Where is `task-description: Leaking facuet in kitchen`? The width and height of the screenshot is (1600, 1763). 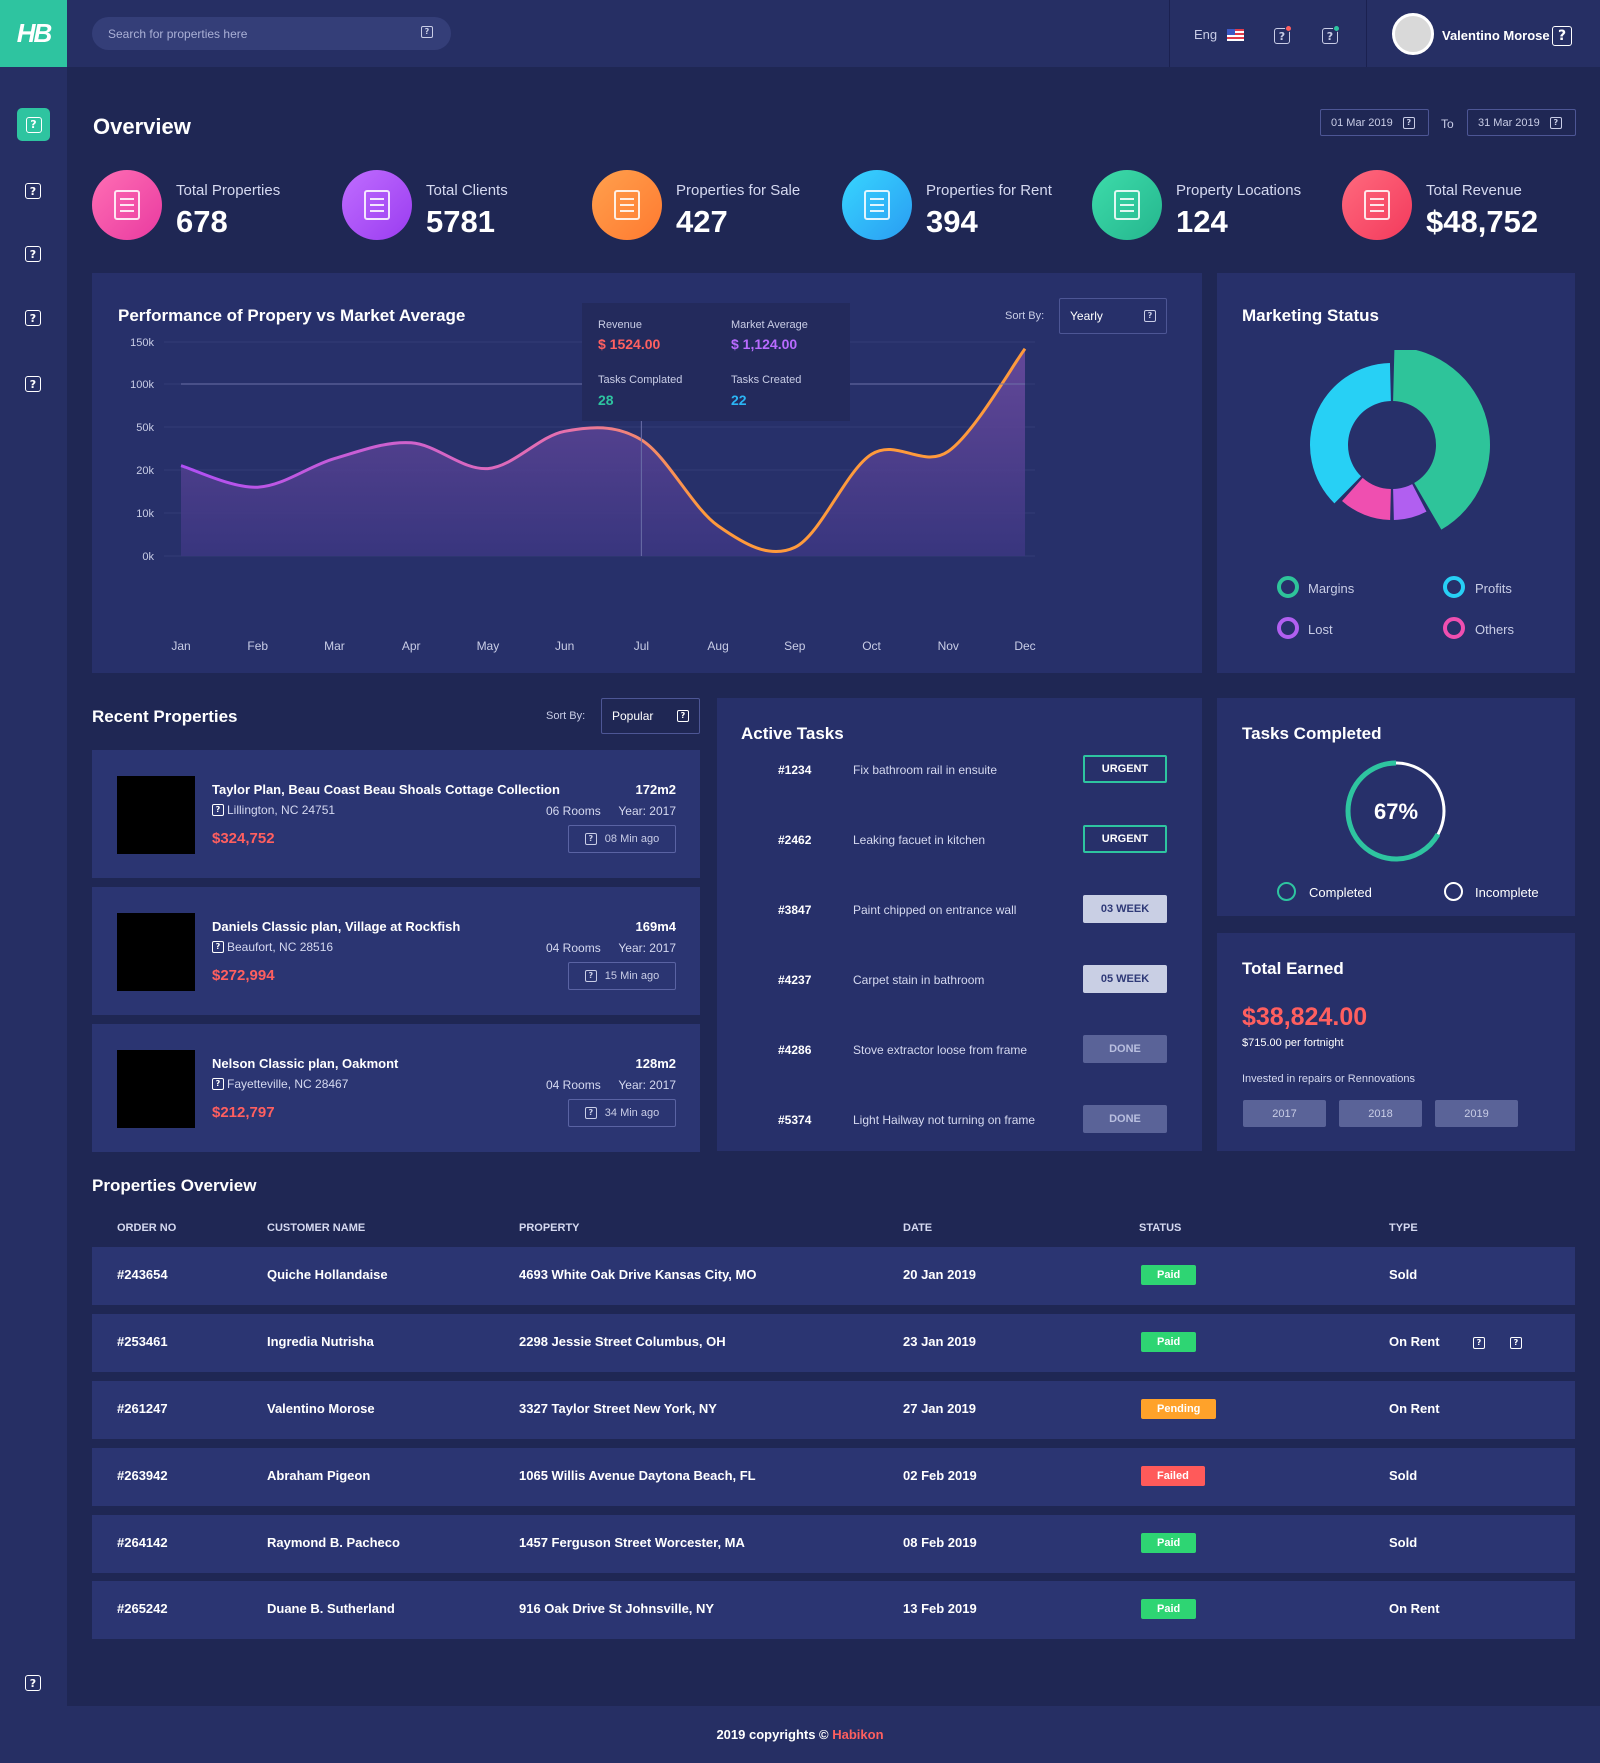 task-description: Leaking facuet in kitchen is located at coordinates (919, 840).